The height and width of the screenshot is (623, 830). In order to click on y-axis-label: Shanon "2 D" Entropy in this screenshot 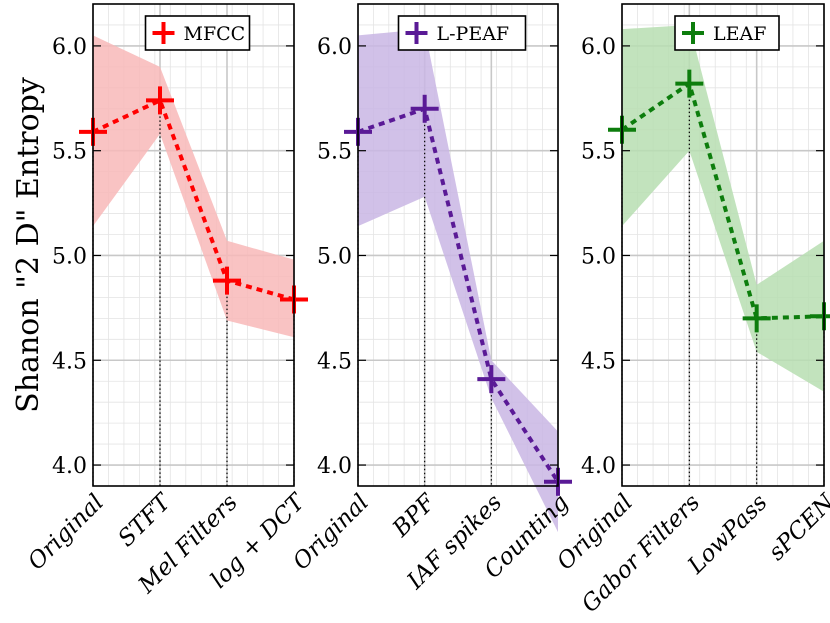, I will do `click(28, 245)`.